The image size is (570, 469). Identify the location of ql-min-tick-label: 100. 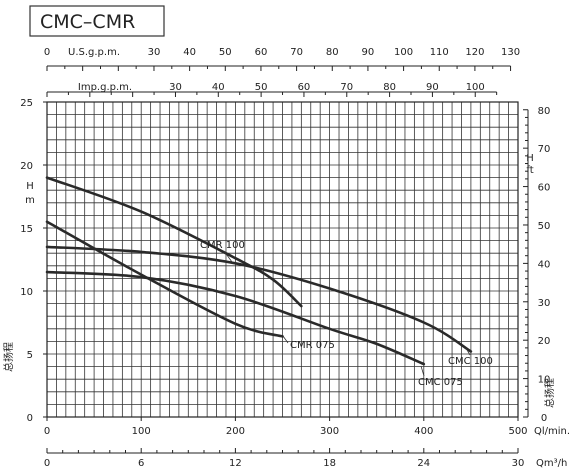
(141, 431).